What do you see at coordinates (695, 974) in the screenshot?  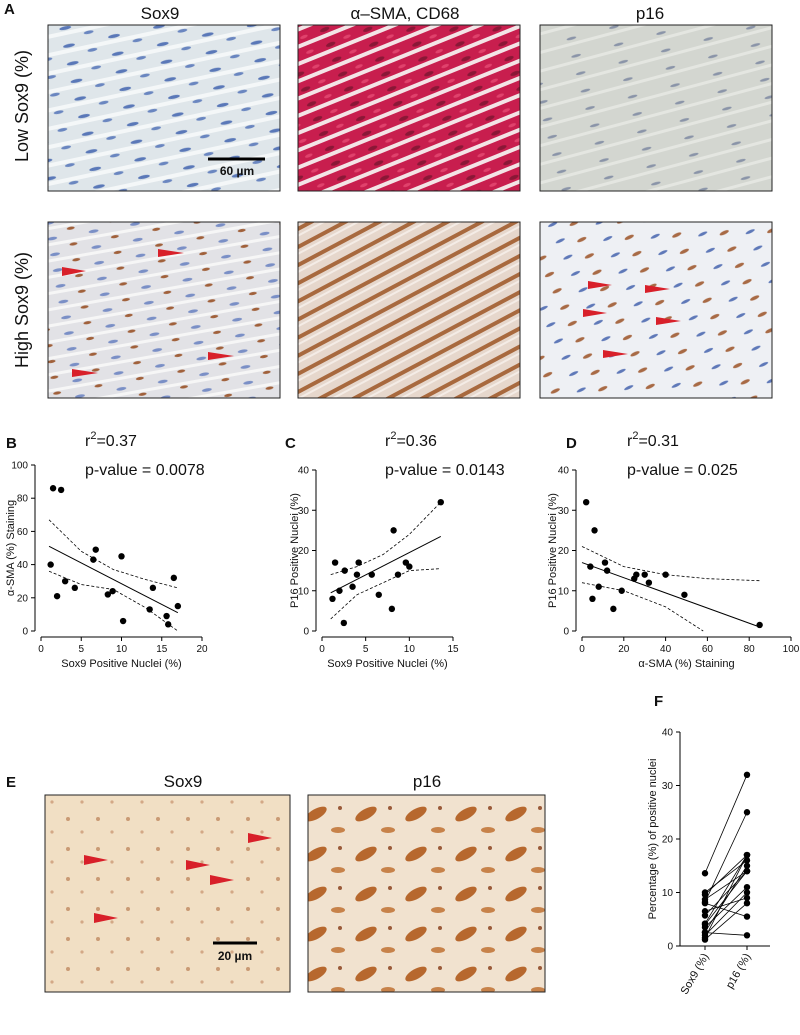 I see `x-tick-label: Sox9 (%)` at bounding box center [695, 974].